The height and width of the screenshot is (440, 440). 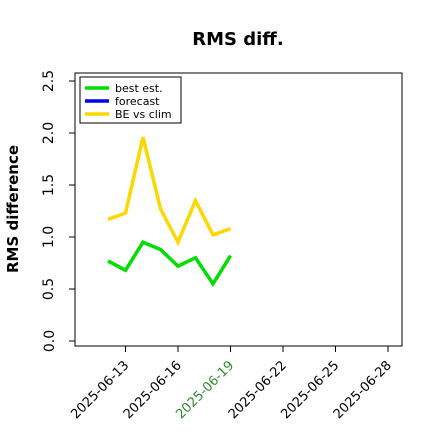 I want to click on series-line-be-vs-clim, so click(x=169, y=191).